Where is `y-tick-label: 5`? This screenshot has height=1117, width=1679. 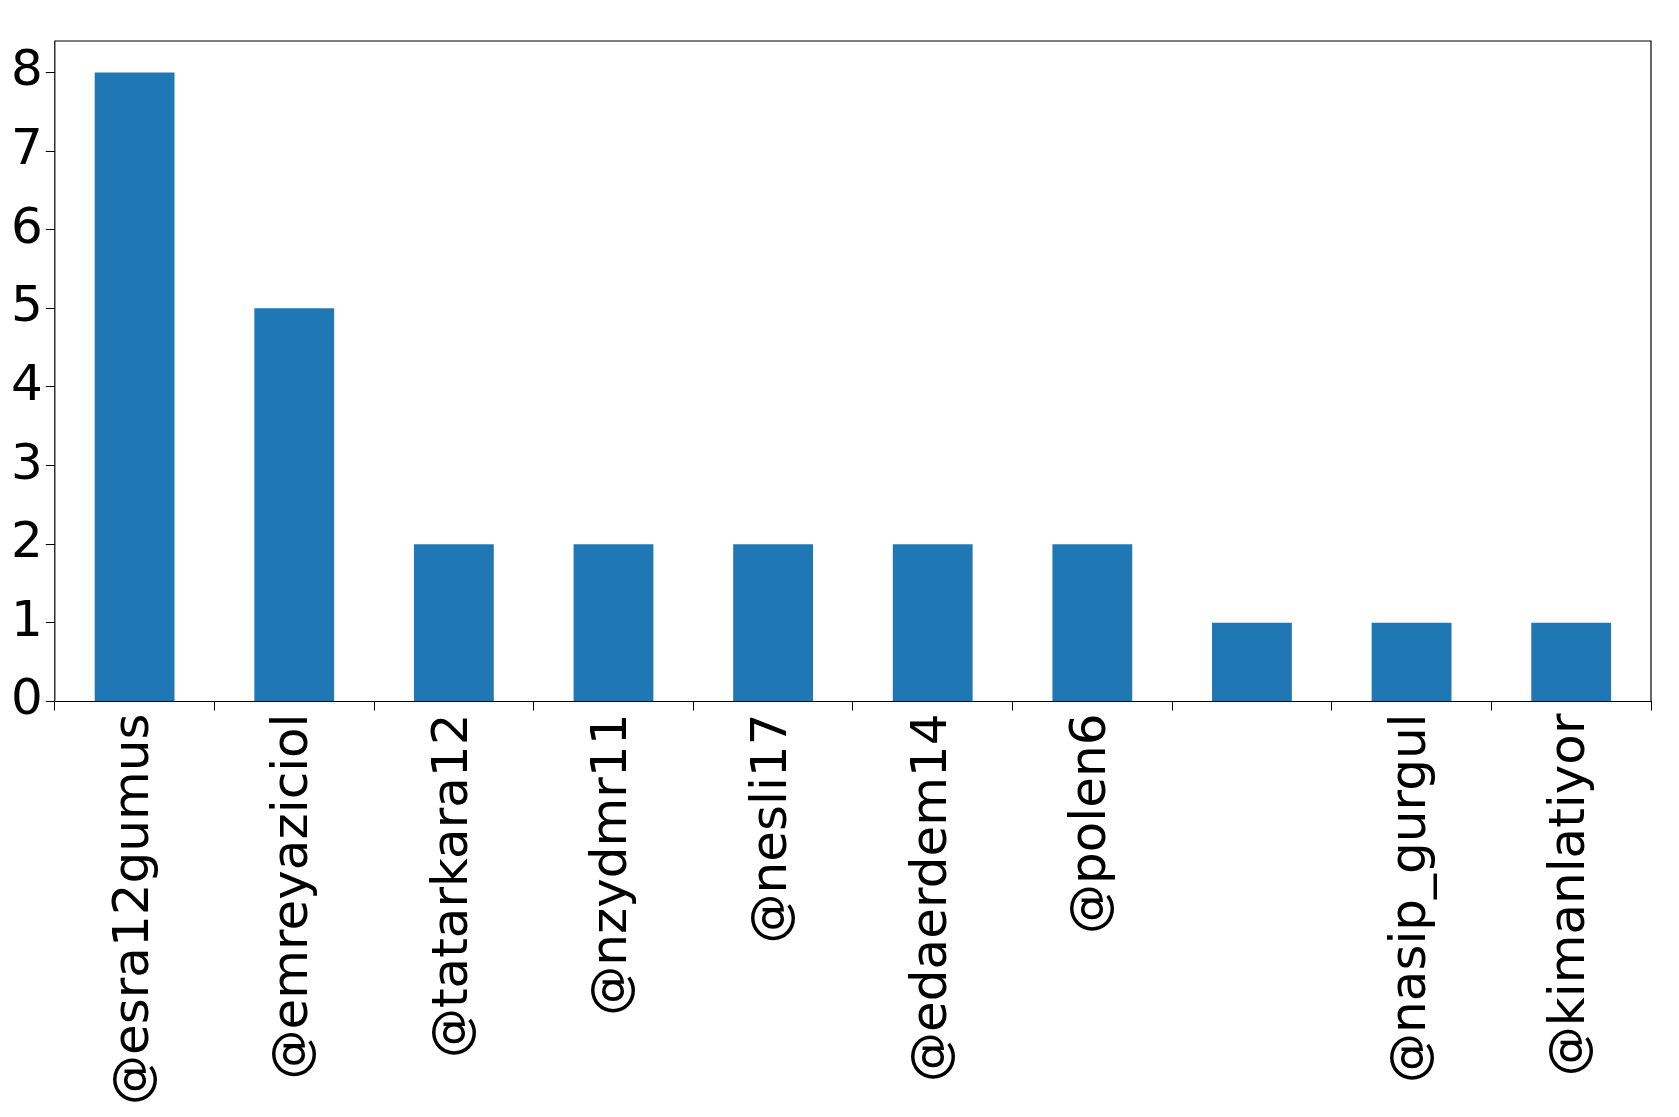 y-tick-label: 5 is located at coordinates (27, 304).